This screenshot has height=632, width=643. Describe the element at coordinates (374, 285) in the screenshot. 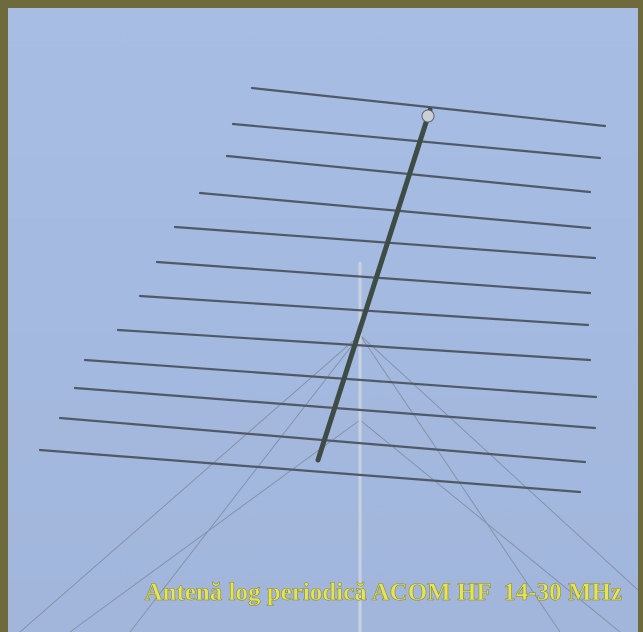

I see `boom` at that location.